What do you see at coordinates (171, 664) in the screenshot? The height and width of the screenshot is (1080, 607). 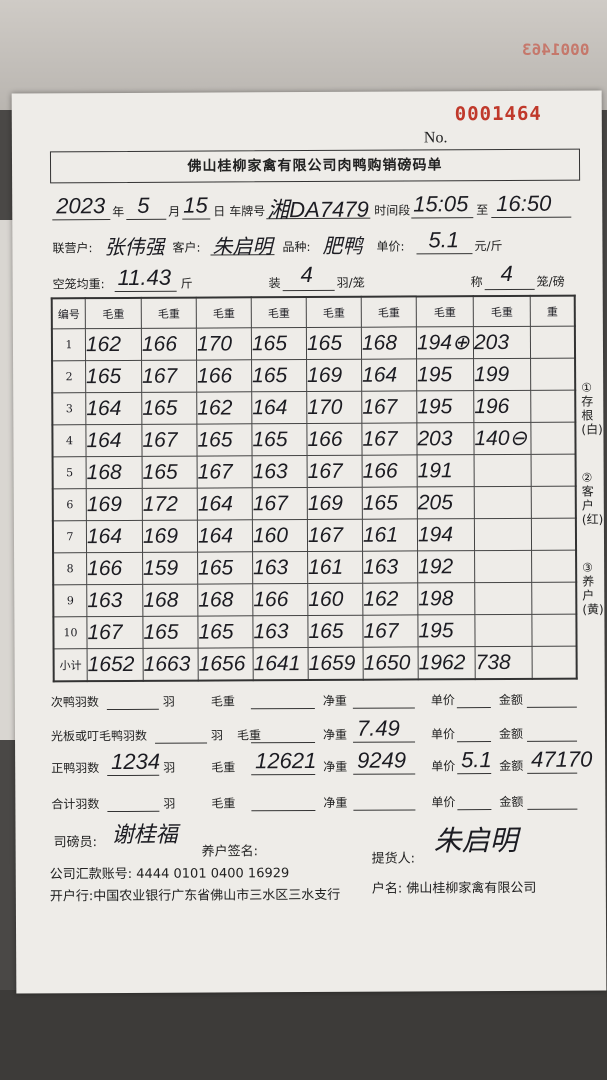 I see `weight-cell: 1663` at bounding box center [171, 664].